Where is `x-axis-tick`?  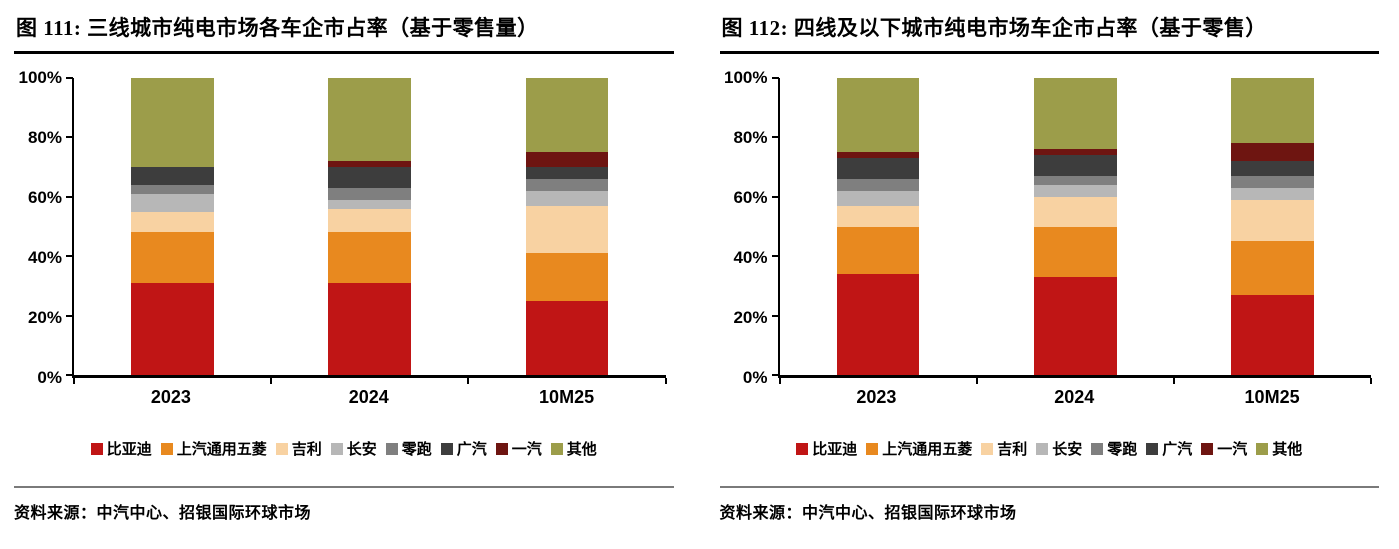 x-axis-tick is located at coordinates (74, 381).